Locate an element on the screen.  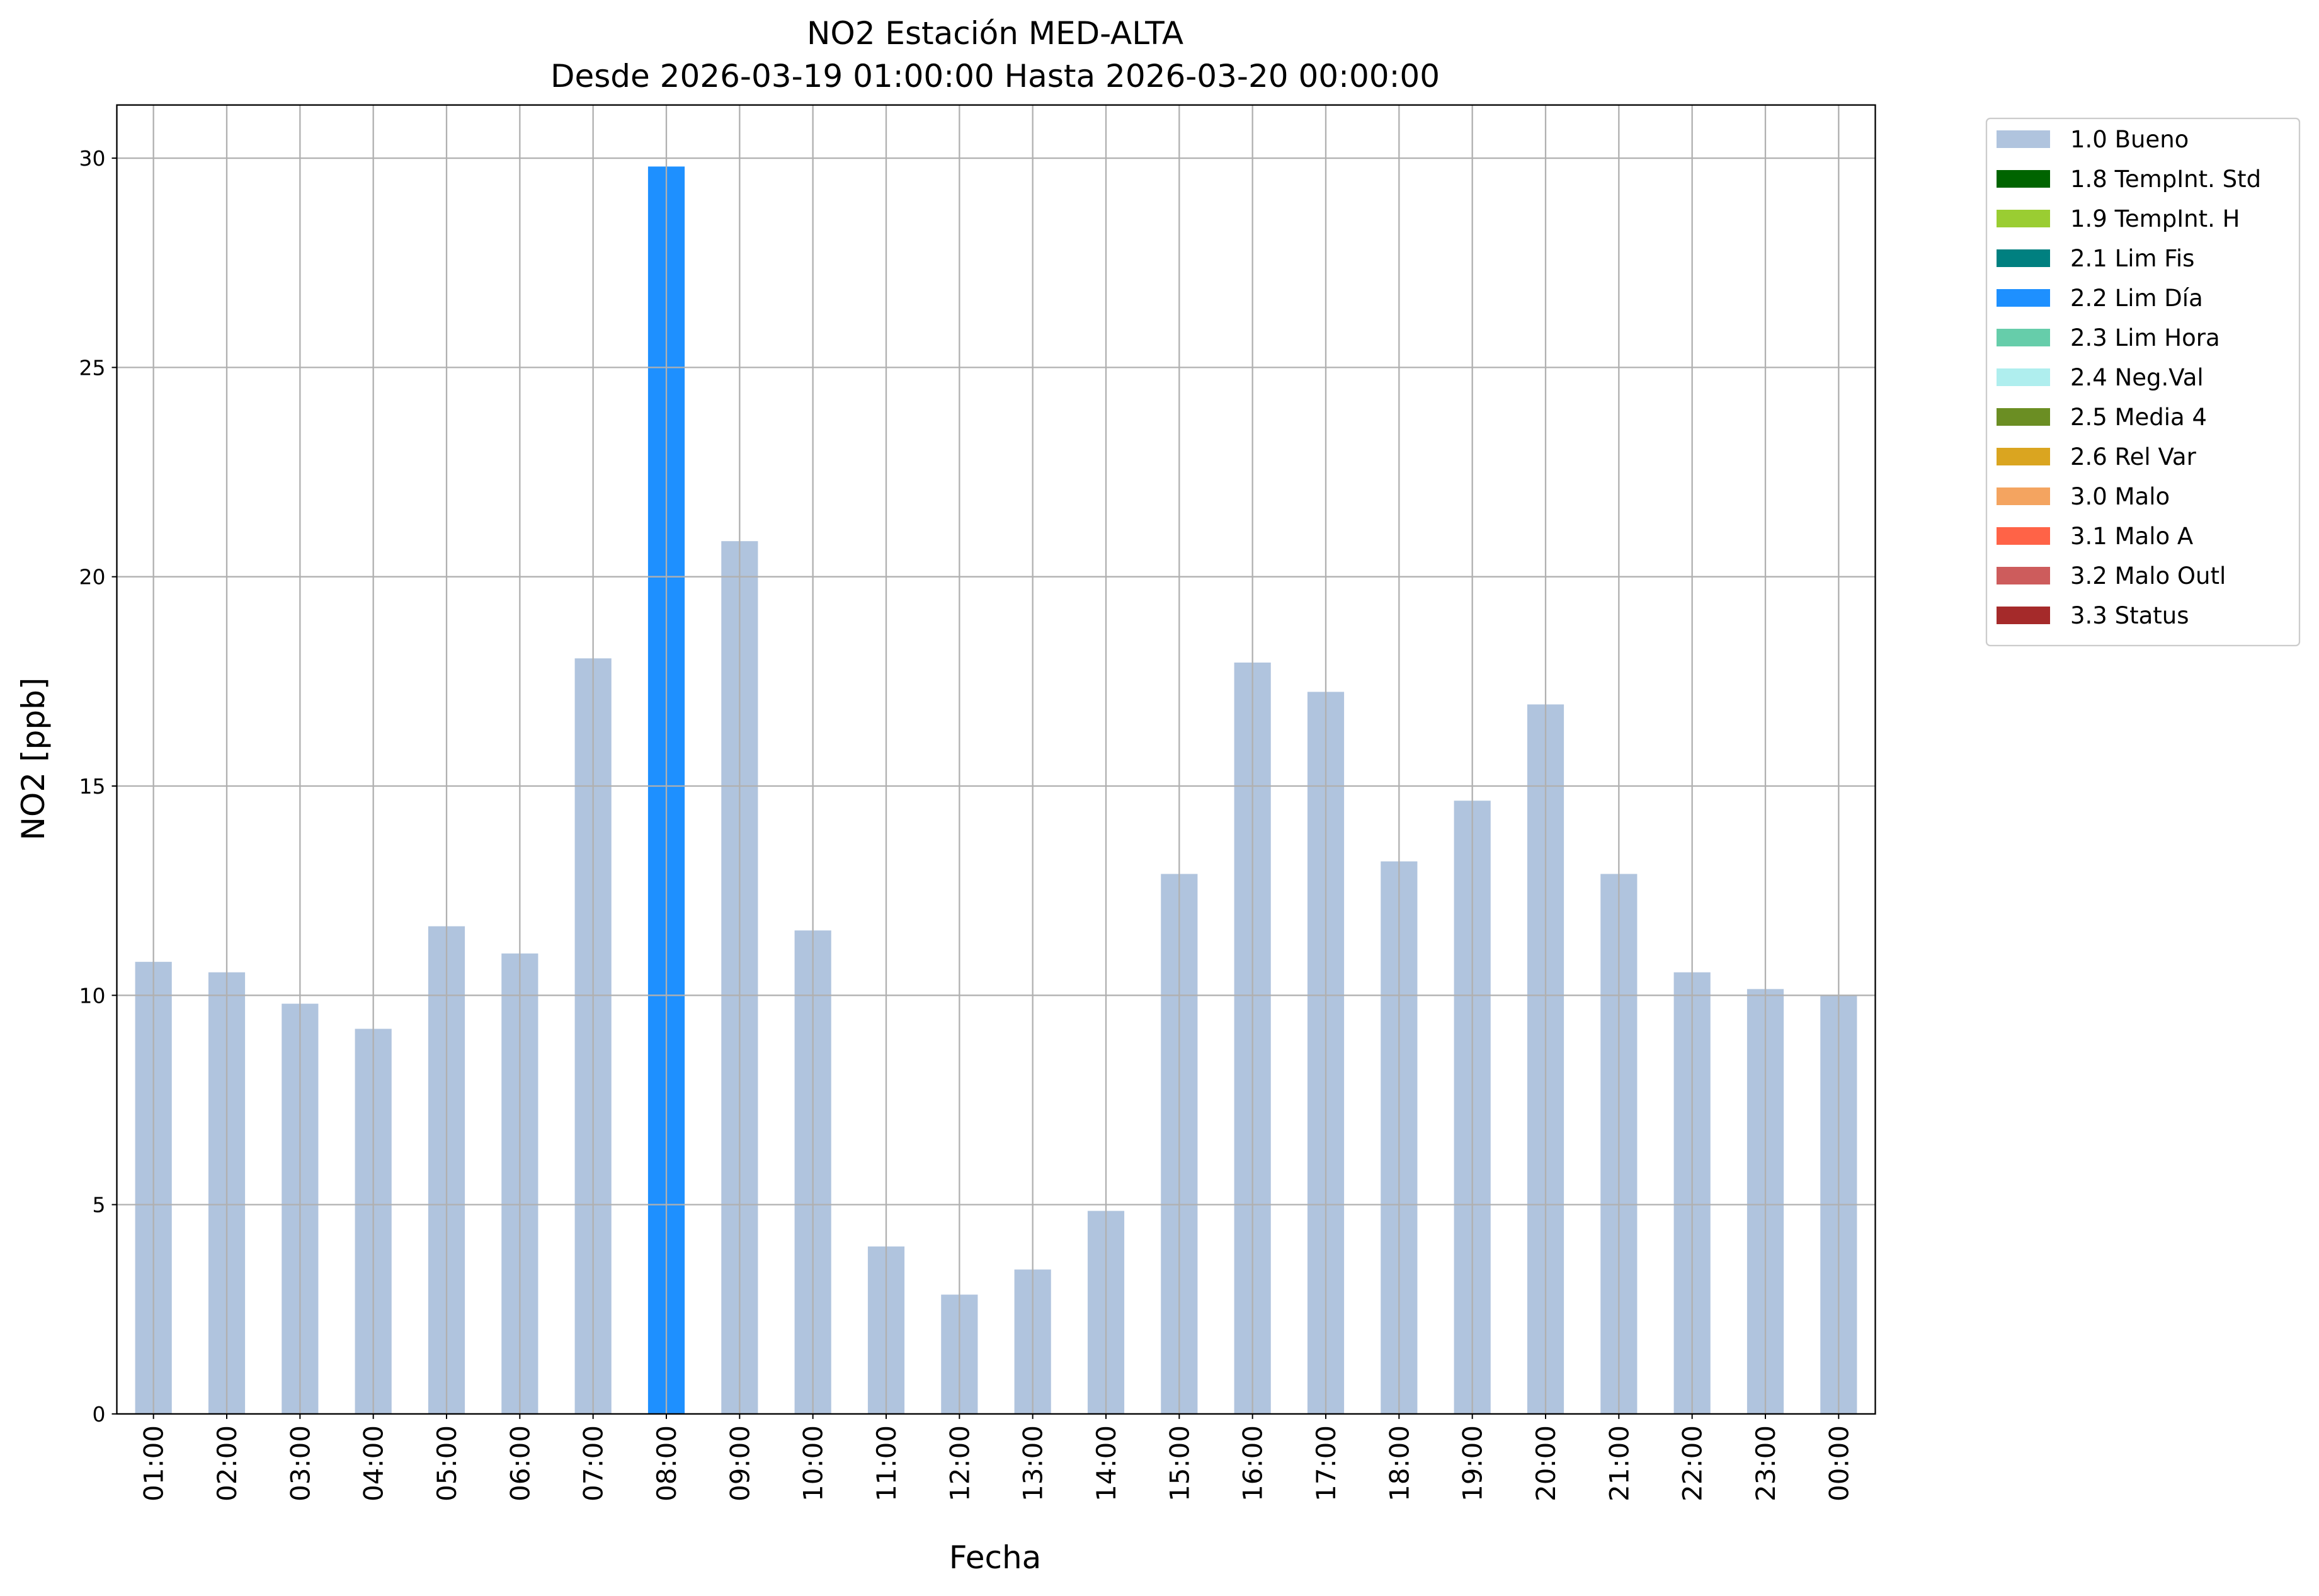
x-tick-label: 02:00 is located at coordinates (227, 1463).